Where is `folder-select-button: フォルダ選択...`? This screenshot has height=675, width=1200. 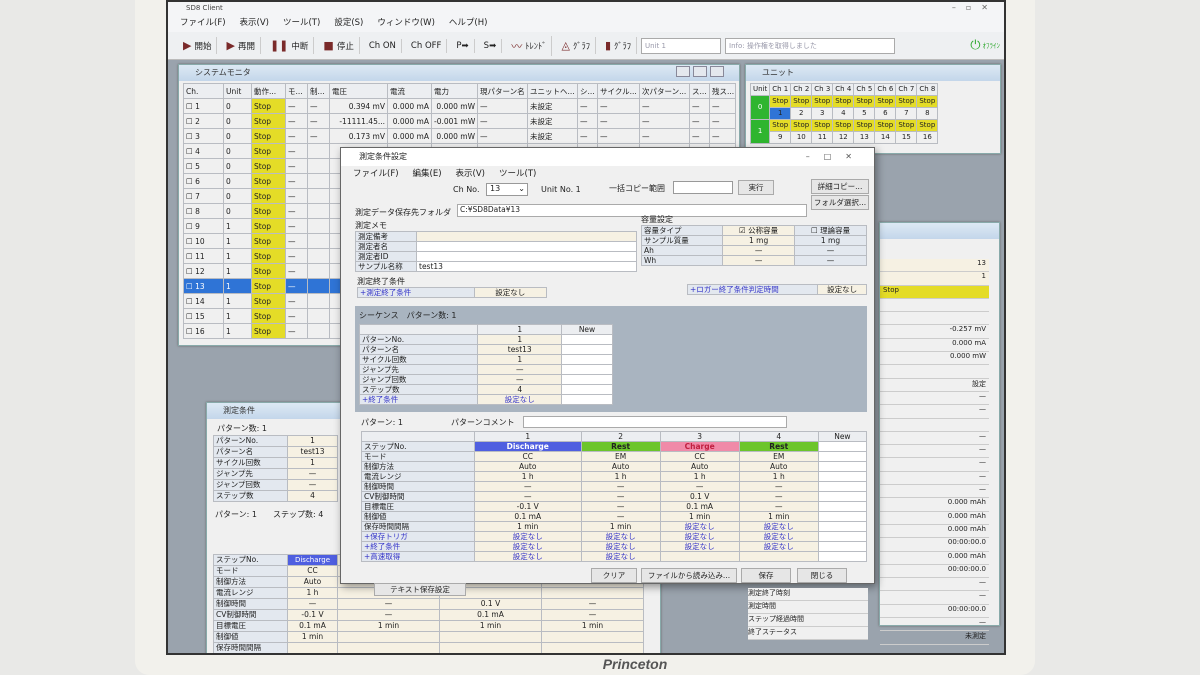 folder-select-button: フォルダ選択... is located at coordinates (840, 202).